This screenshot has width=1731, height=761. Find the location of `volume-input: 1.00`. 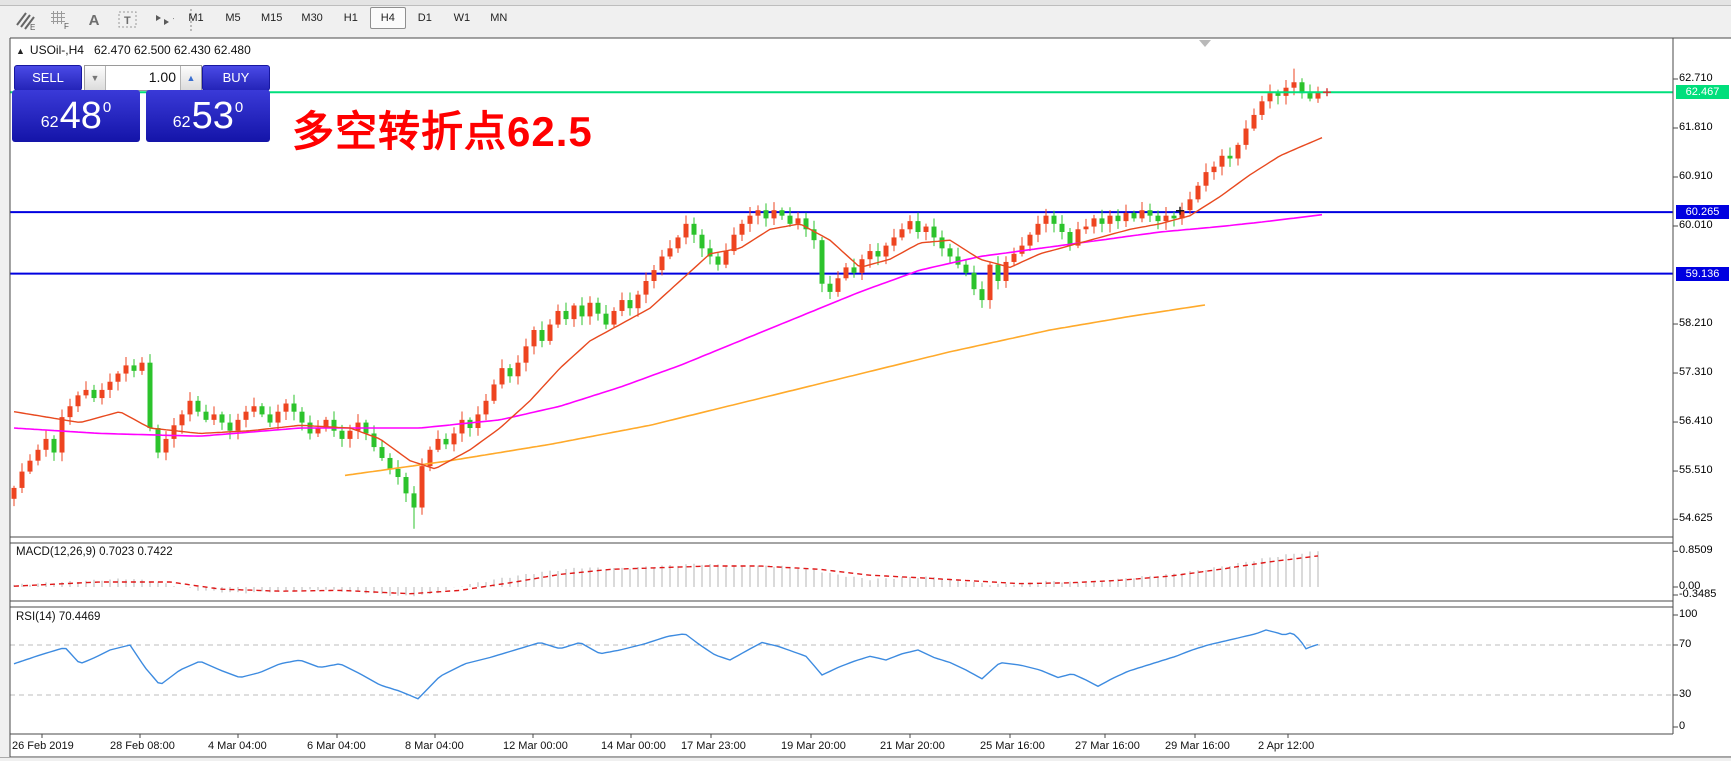

volume-input: 1.00 is located at coordinates (162, 77).